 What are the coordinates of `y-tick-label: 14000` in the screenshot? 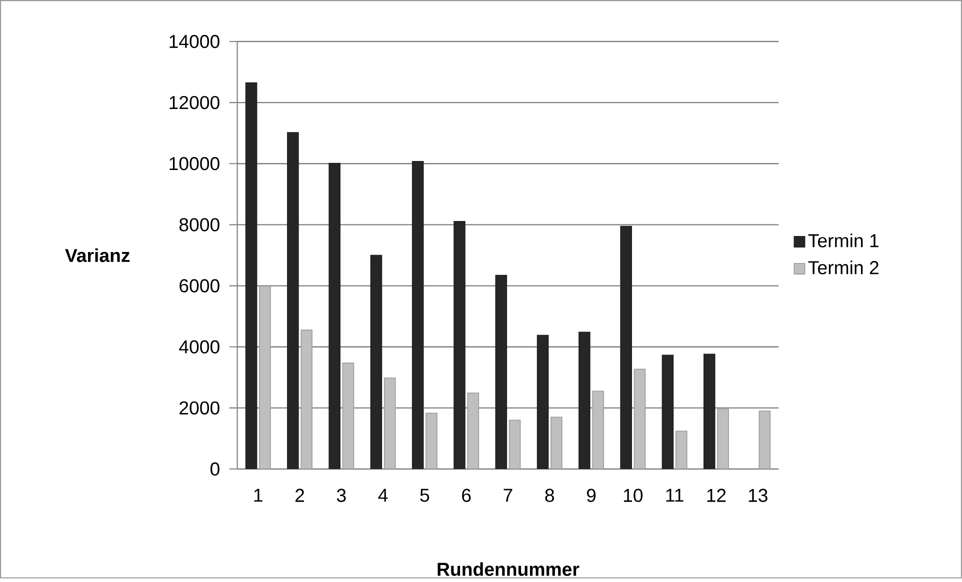 It's located at (195, 41).